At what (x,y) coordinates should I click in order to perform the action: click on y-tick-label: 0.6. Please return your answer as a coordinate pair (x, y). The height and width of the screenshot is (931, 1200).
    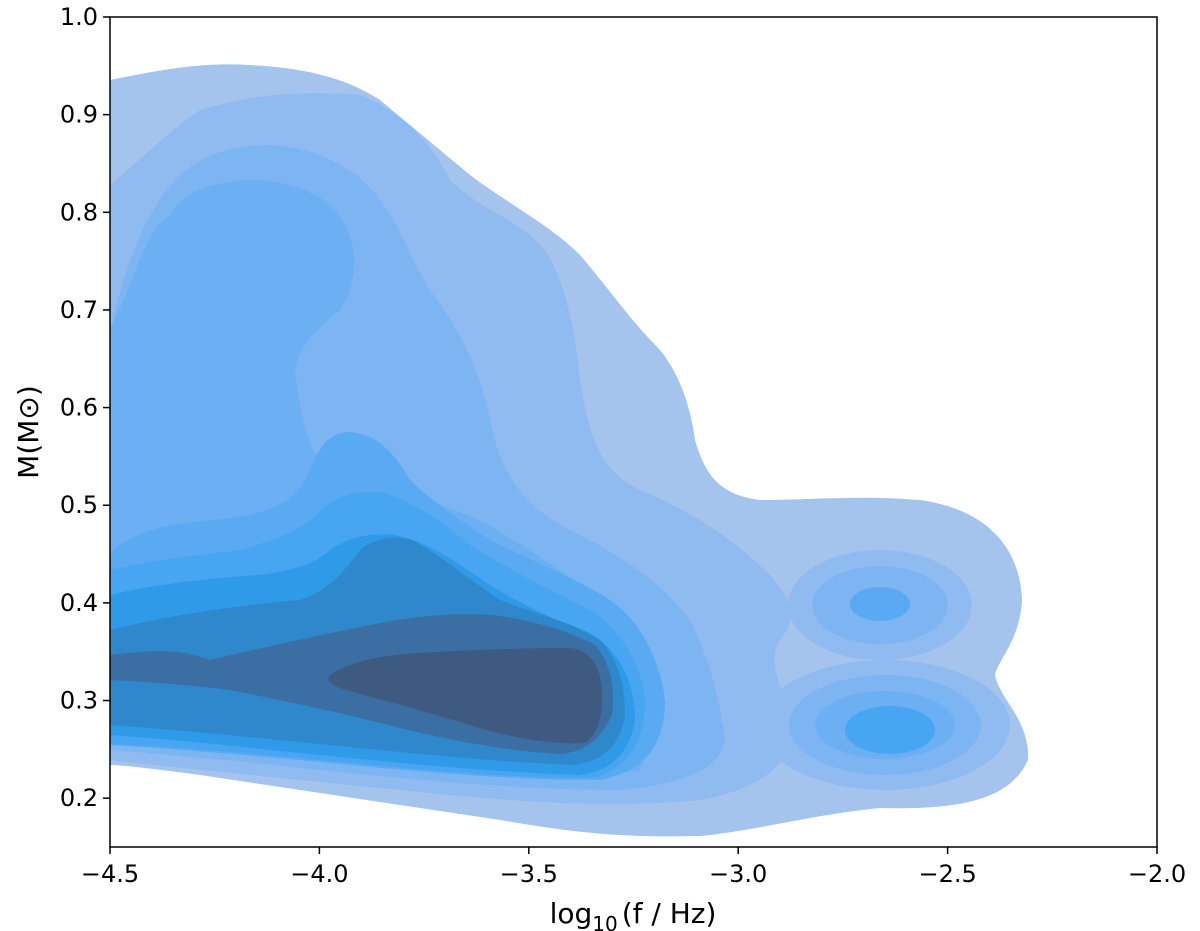
    Looking at the image, I should click on (79, 408).